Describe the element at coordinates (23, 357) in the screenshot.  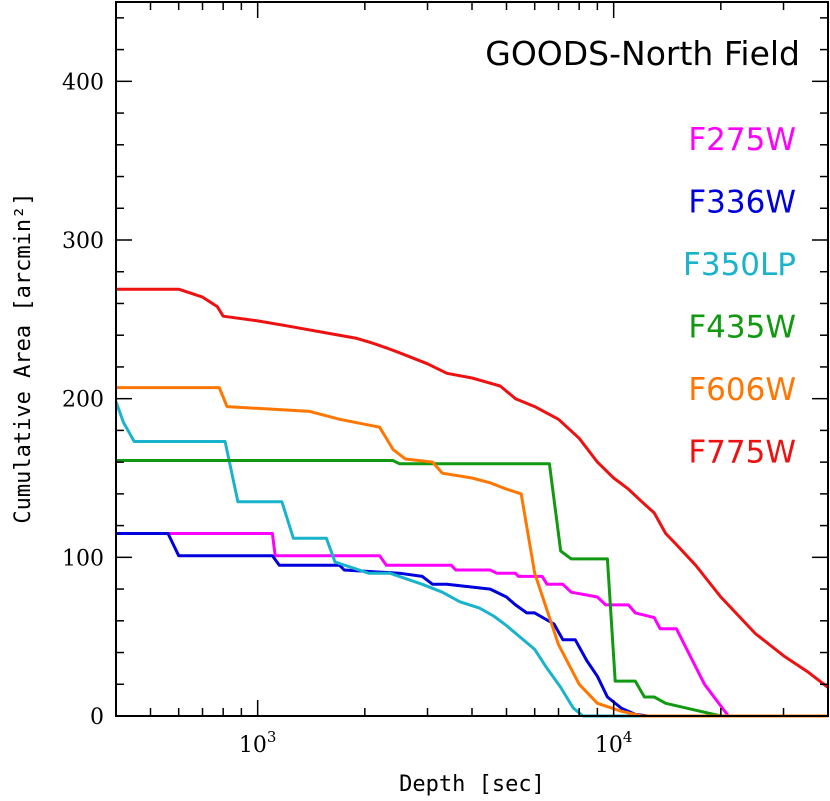
I see `y-axis-title: Cumulative Area [arcmin²]` at that location.